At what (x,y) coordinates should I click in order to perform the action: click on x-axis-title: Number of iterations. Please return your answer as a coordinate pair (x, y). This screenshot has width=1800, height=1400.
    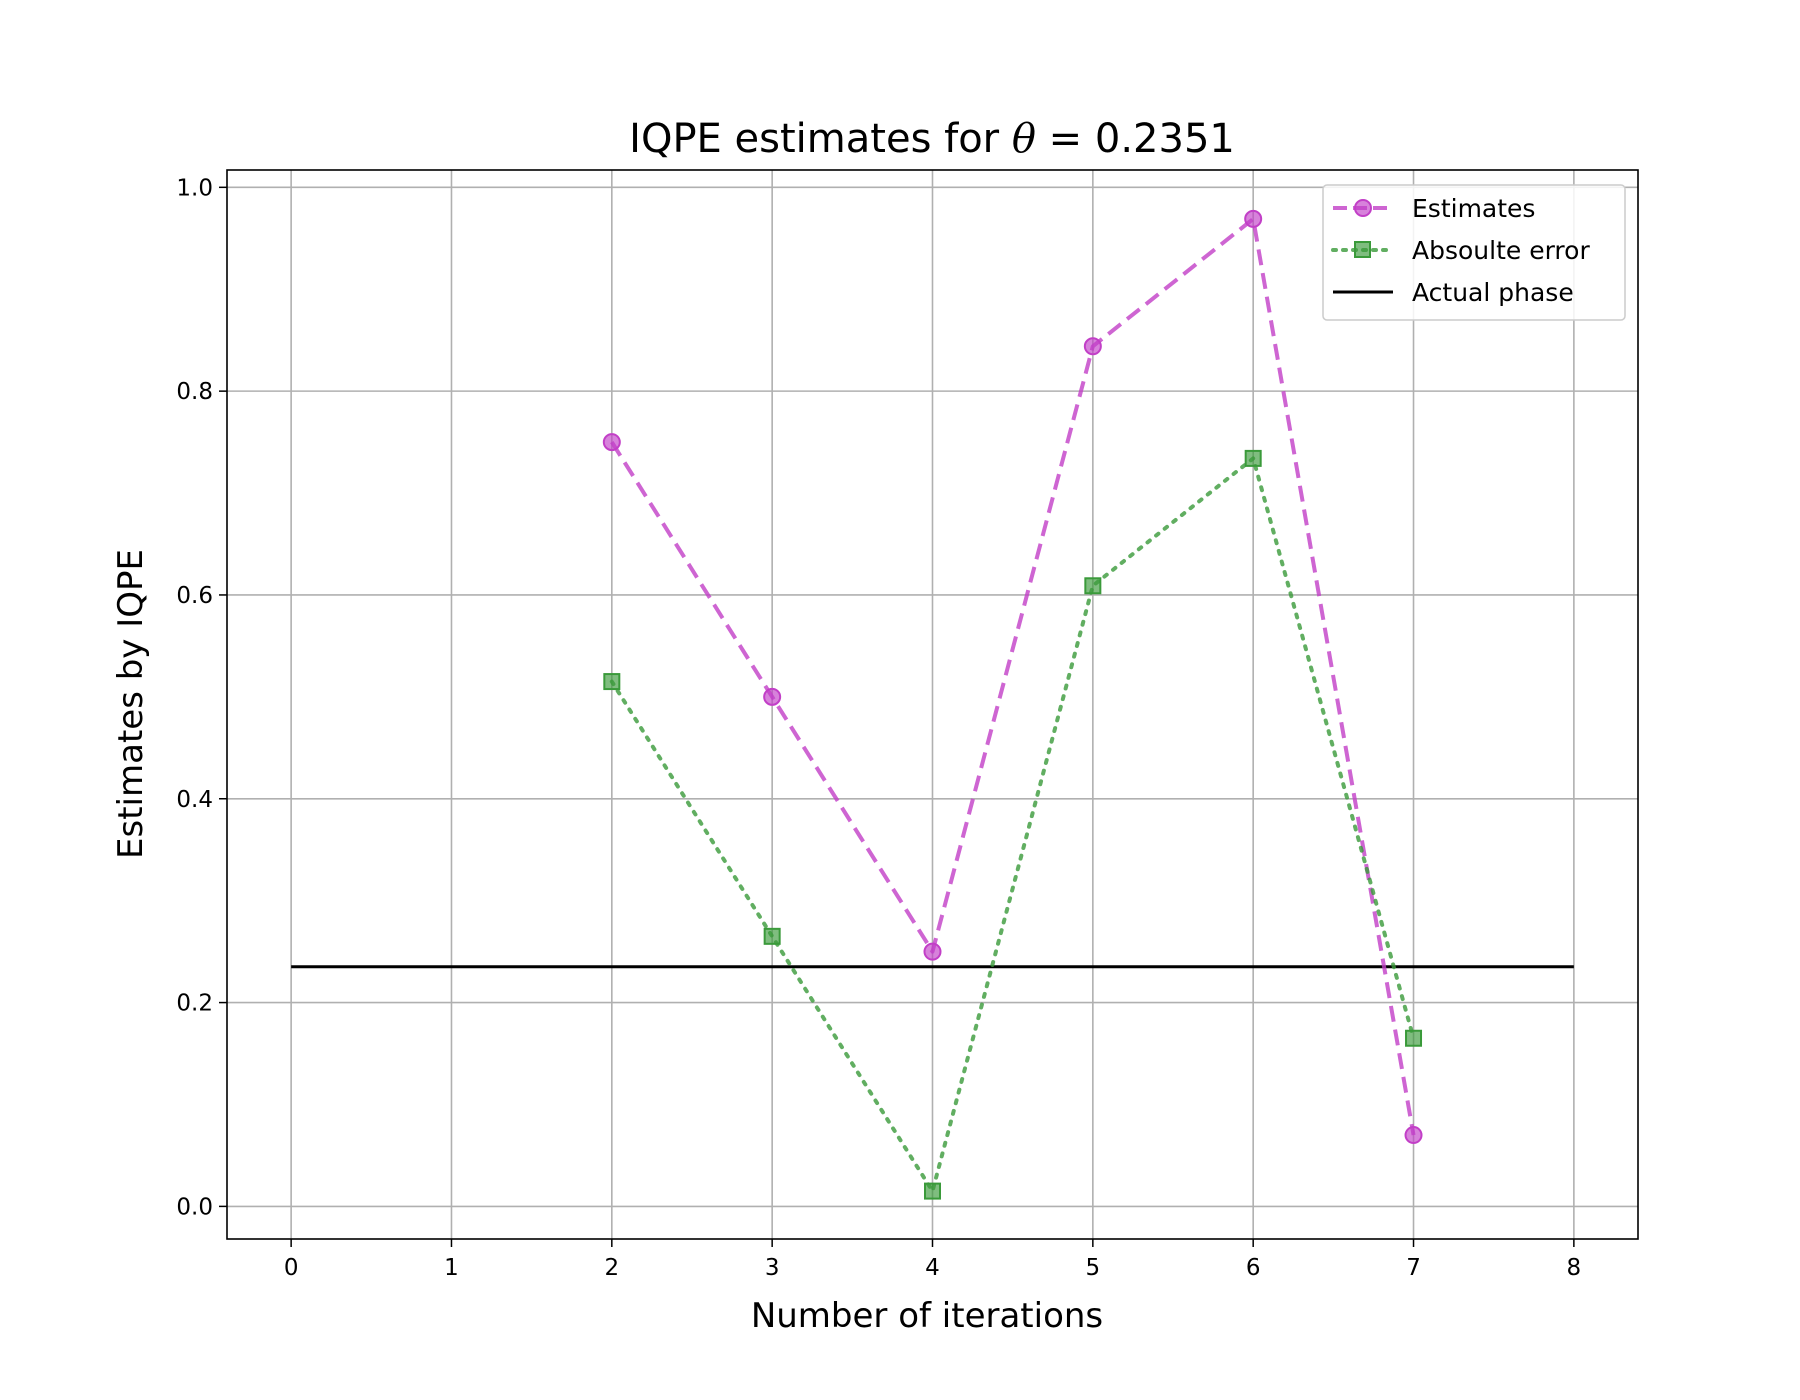
    Looking at the image, I should click on (927, 1316).